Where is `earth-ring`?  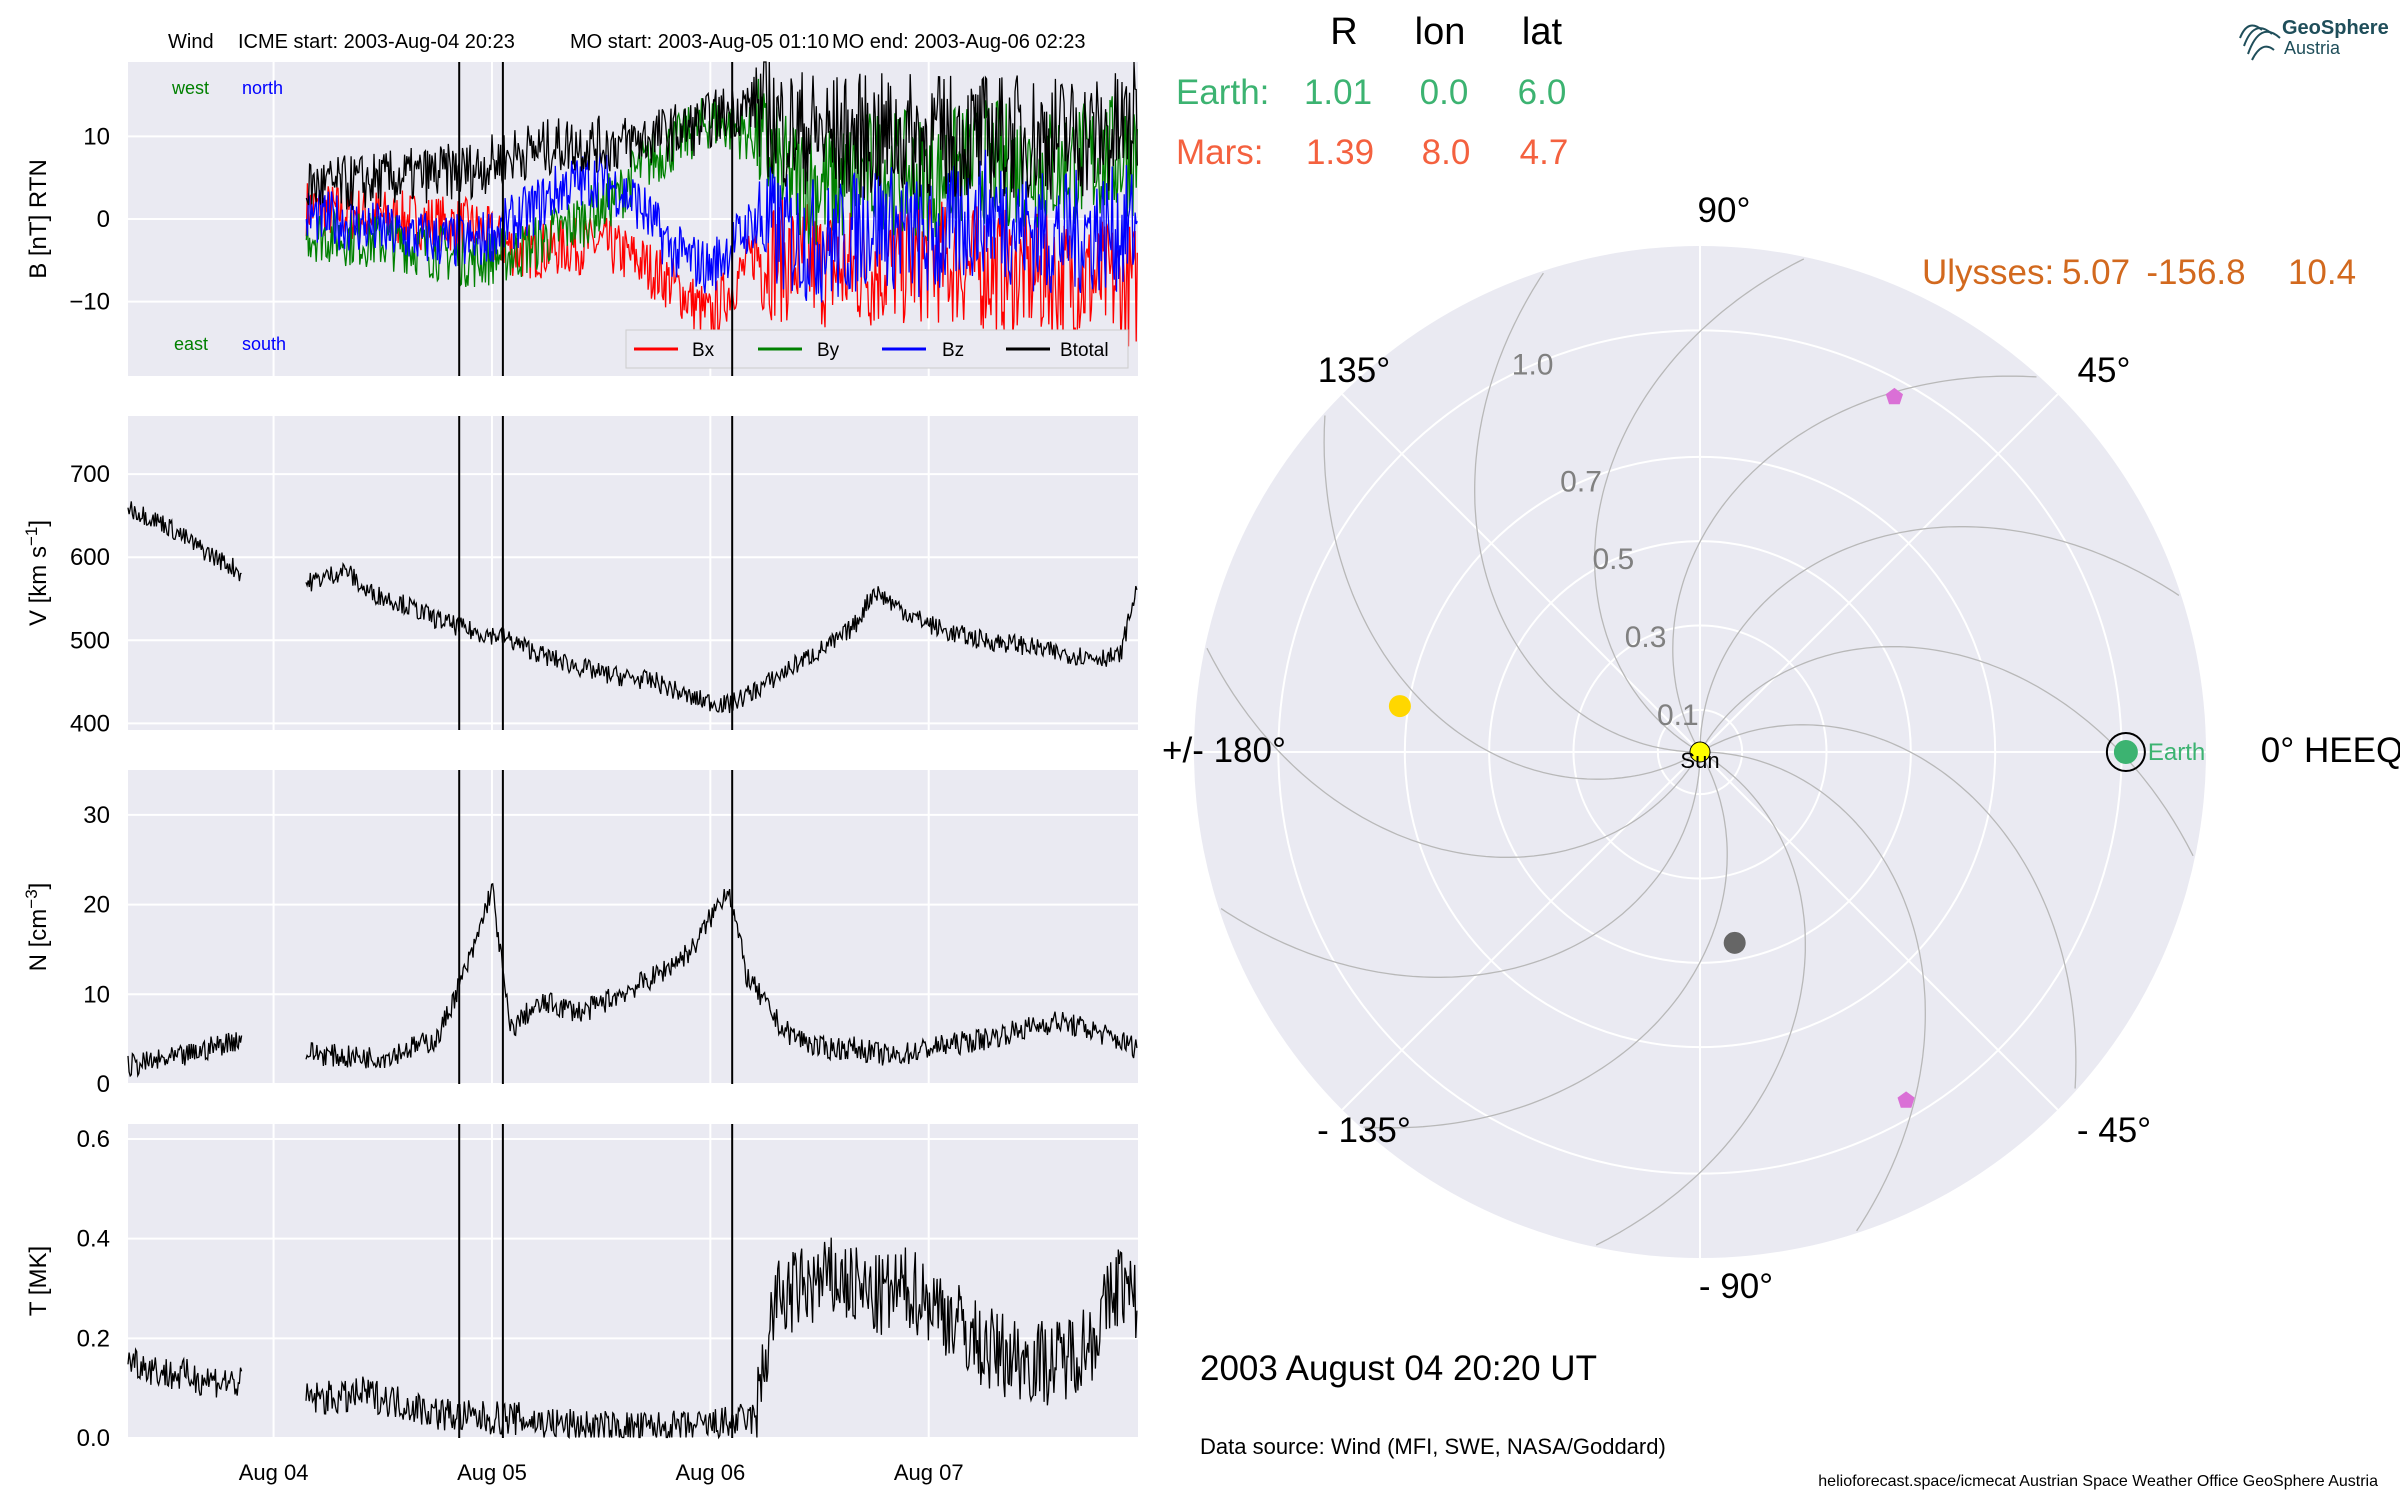
earth-ring is located at coordinates (2125, 752).